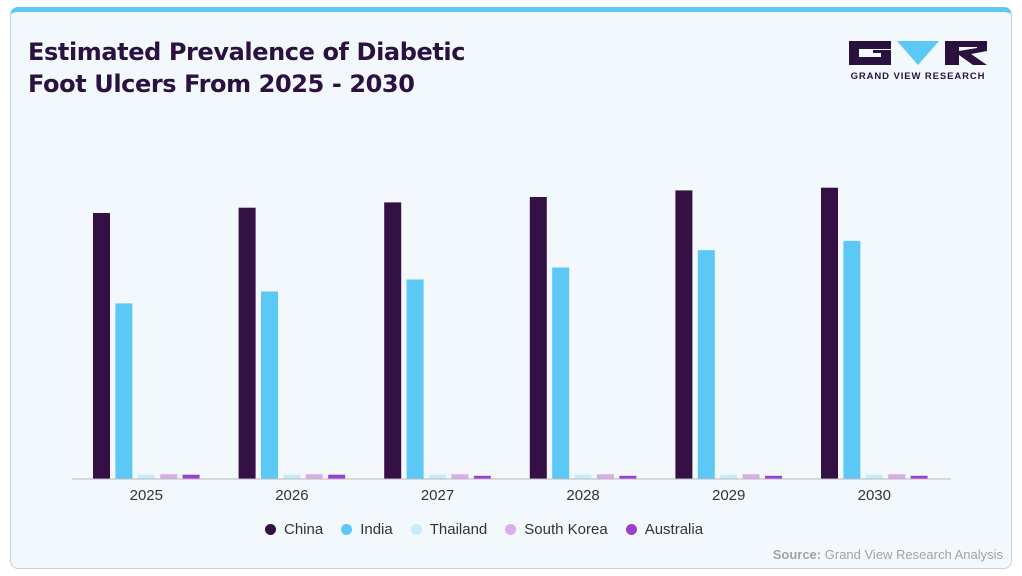 The width and height of the screenshot is (1022, 576). What do you see at coordinates (347, 529) in the screenshot?
I see `legend-marker-india` at bounding box center [347, 529].